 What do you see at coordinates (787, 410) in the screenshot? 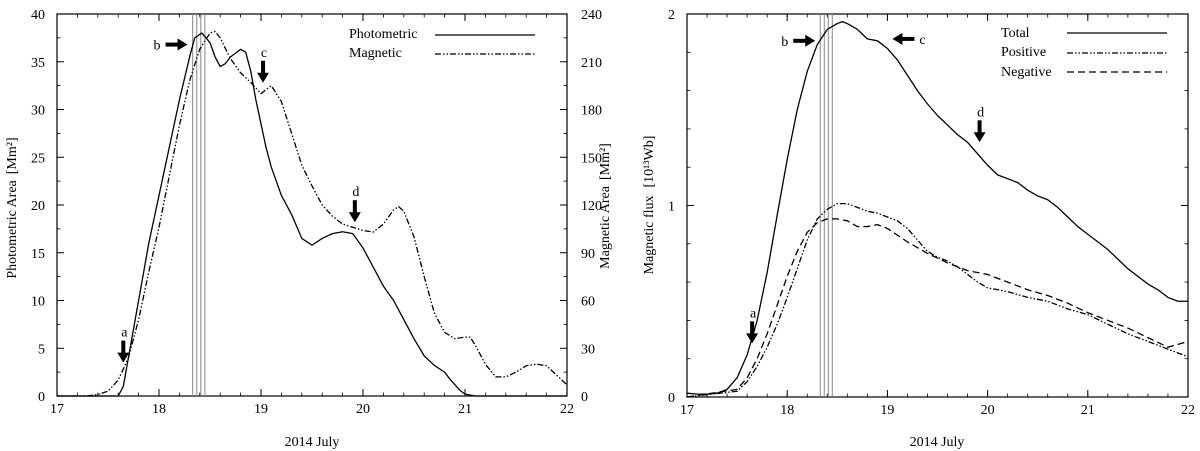
I see `right-xtick-label: 18` at bounding box center [787, 410].